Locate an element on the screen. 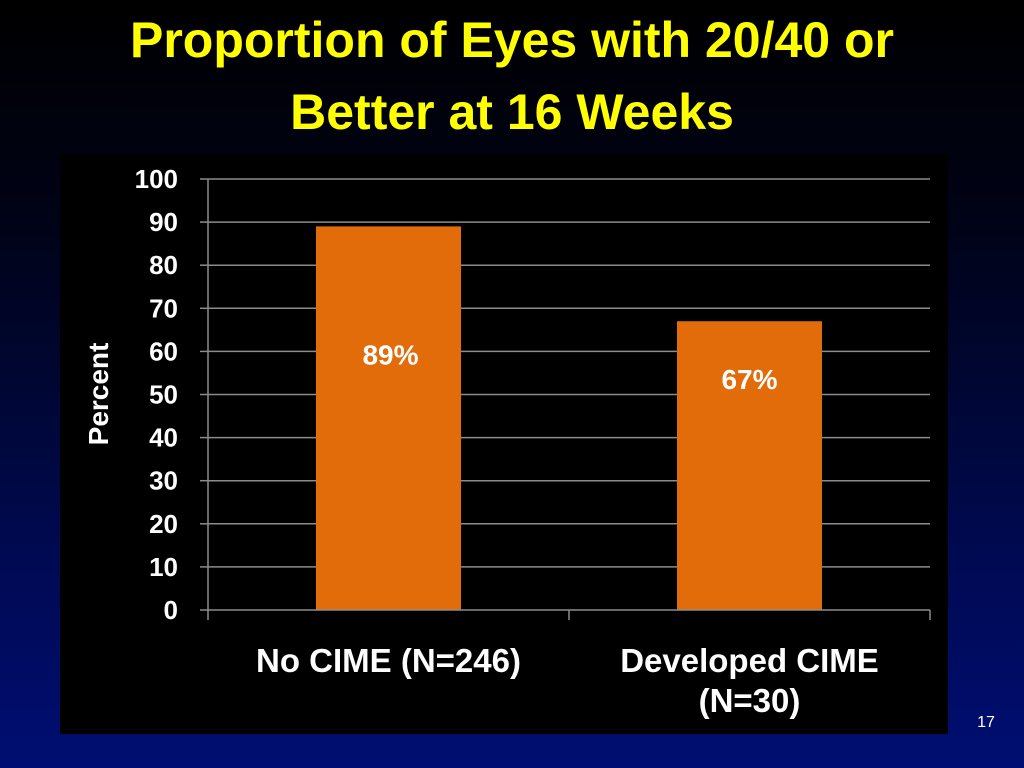  slide-title-line-2: Better at 16 Weeks is located at coordinates (512, 112).